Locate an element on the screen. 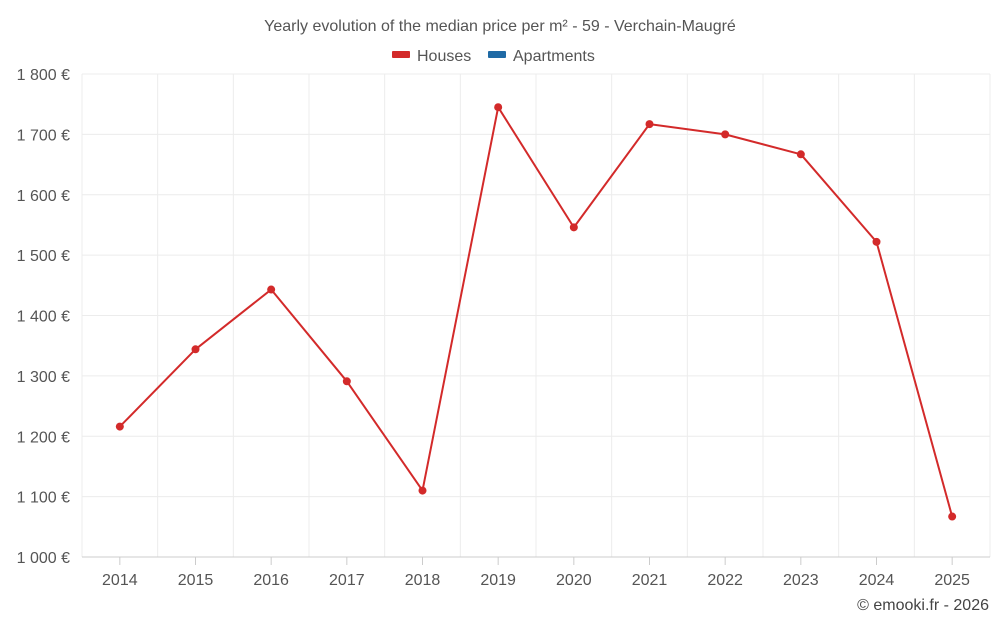 The image size is (1000, 625). y-tick-label: 1 500 € is located at coordinates (43, 256).